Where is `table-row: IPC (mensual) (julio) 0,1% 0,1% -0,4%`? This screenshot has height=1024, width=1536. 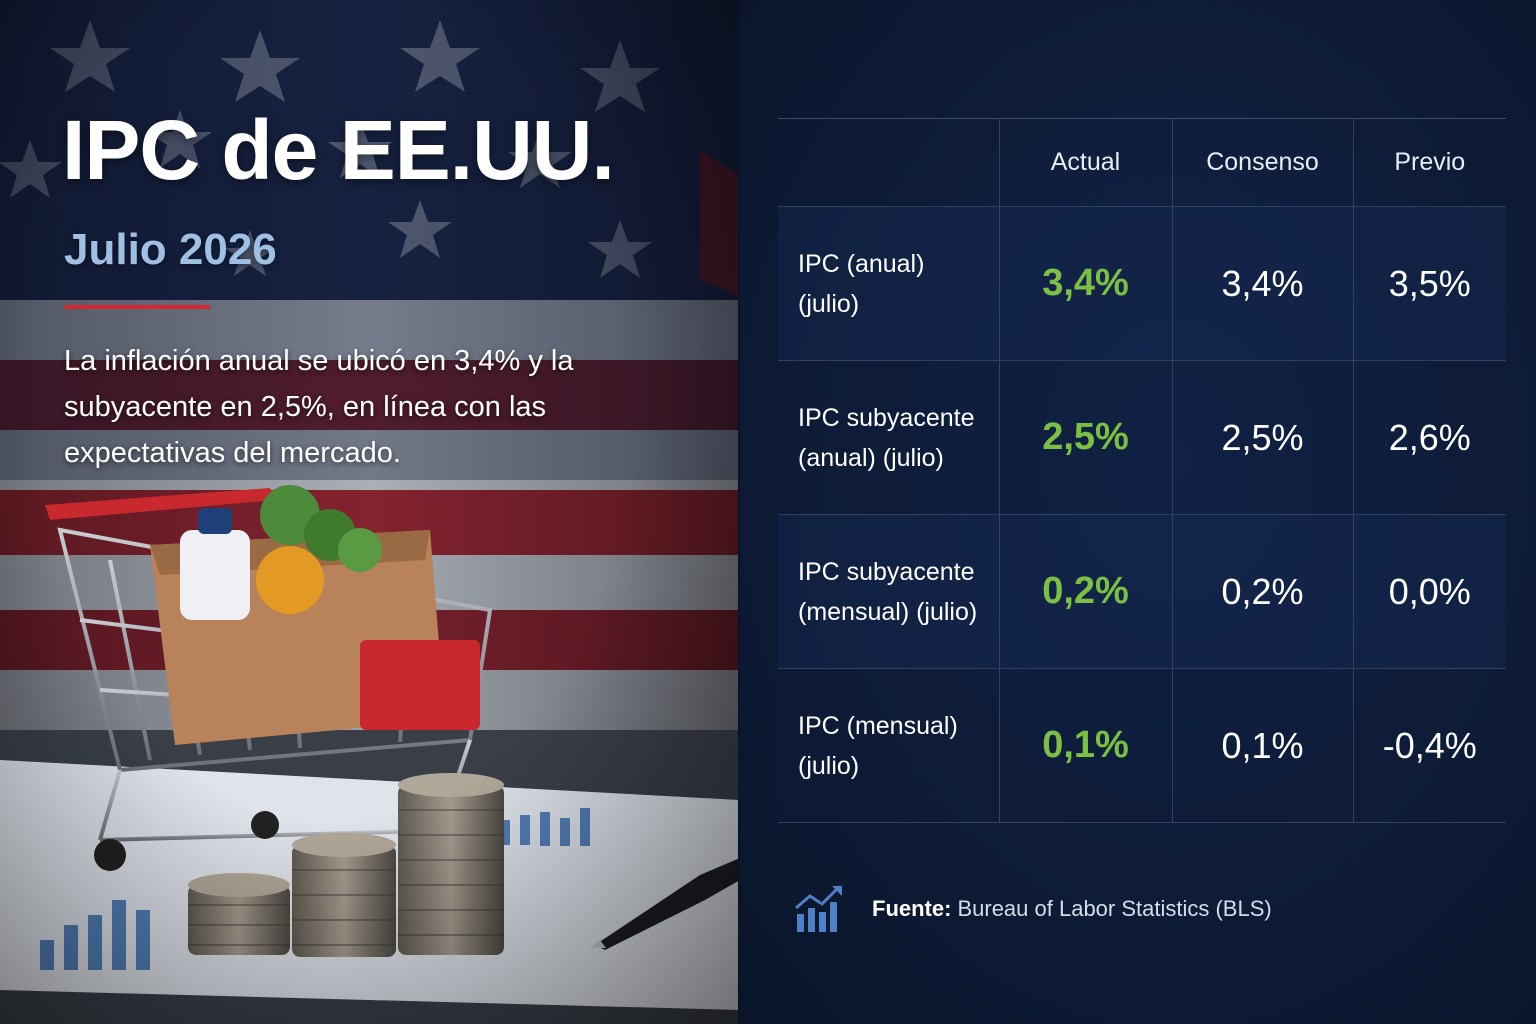 table-row: IPC (mensual) (julio) 0,1% 0,1% -0,4% is located at coordinates (1142, 745).